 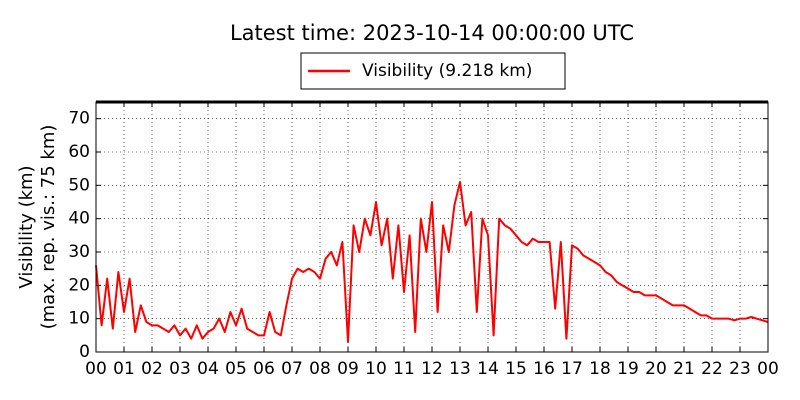 I want to click on x-tick-label: 05, so click(x=236, y=369).